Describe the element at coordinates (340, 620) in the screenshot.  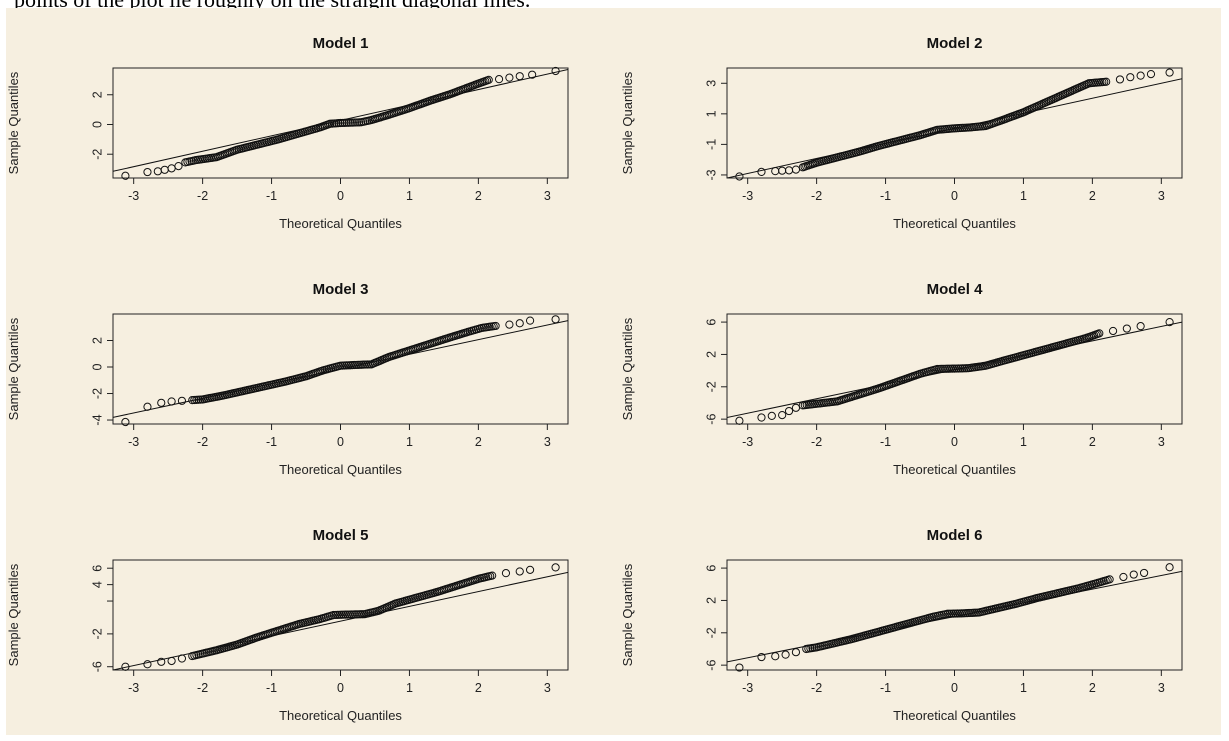
I see `qq-reference-line` at that location.